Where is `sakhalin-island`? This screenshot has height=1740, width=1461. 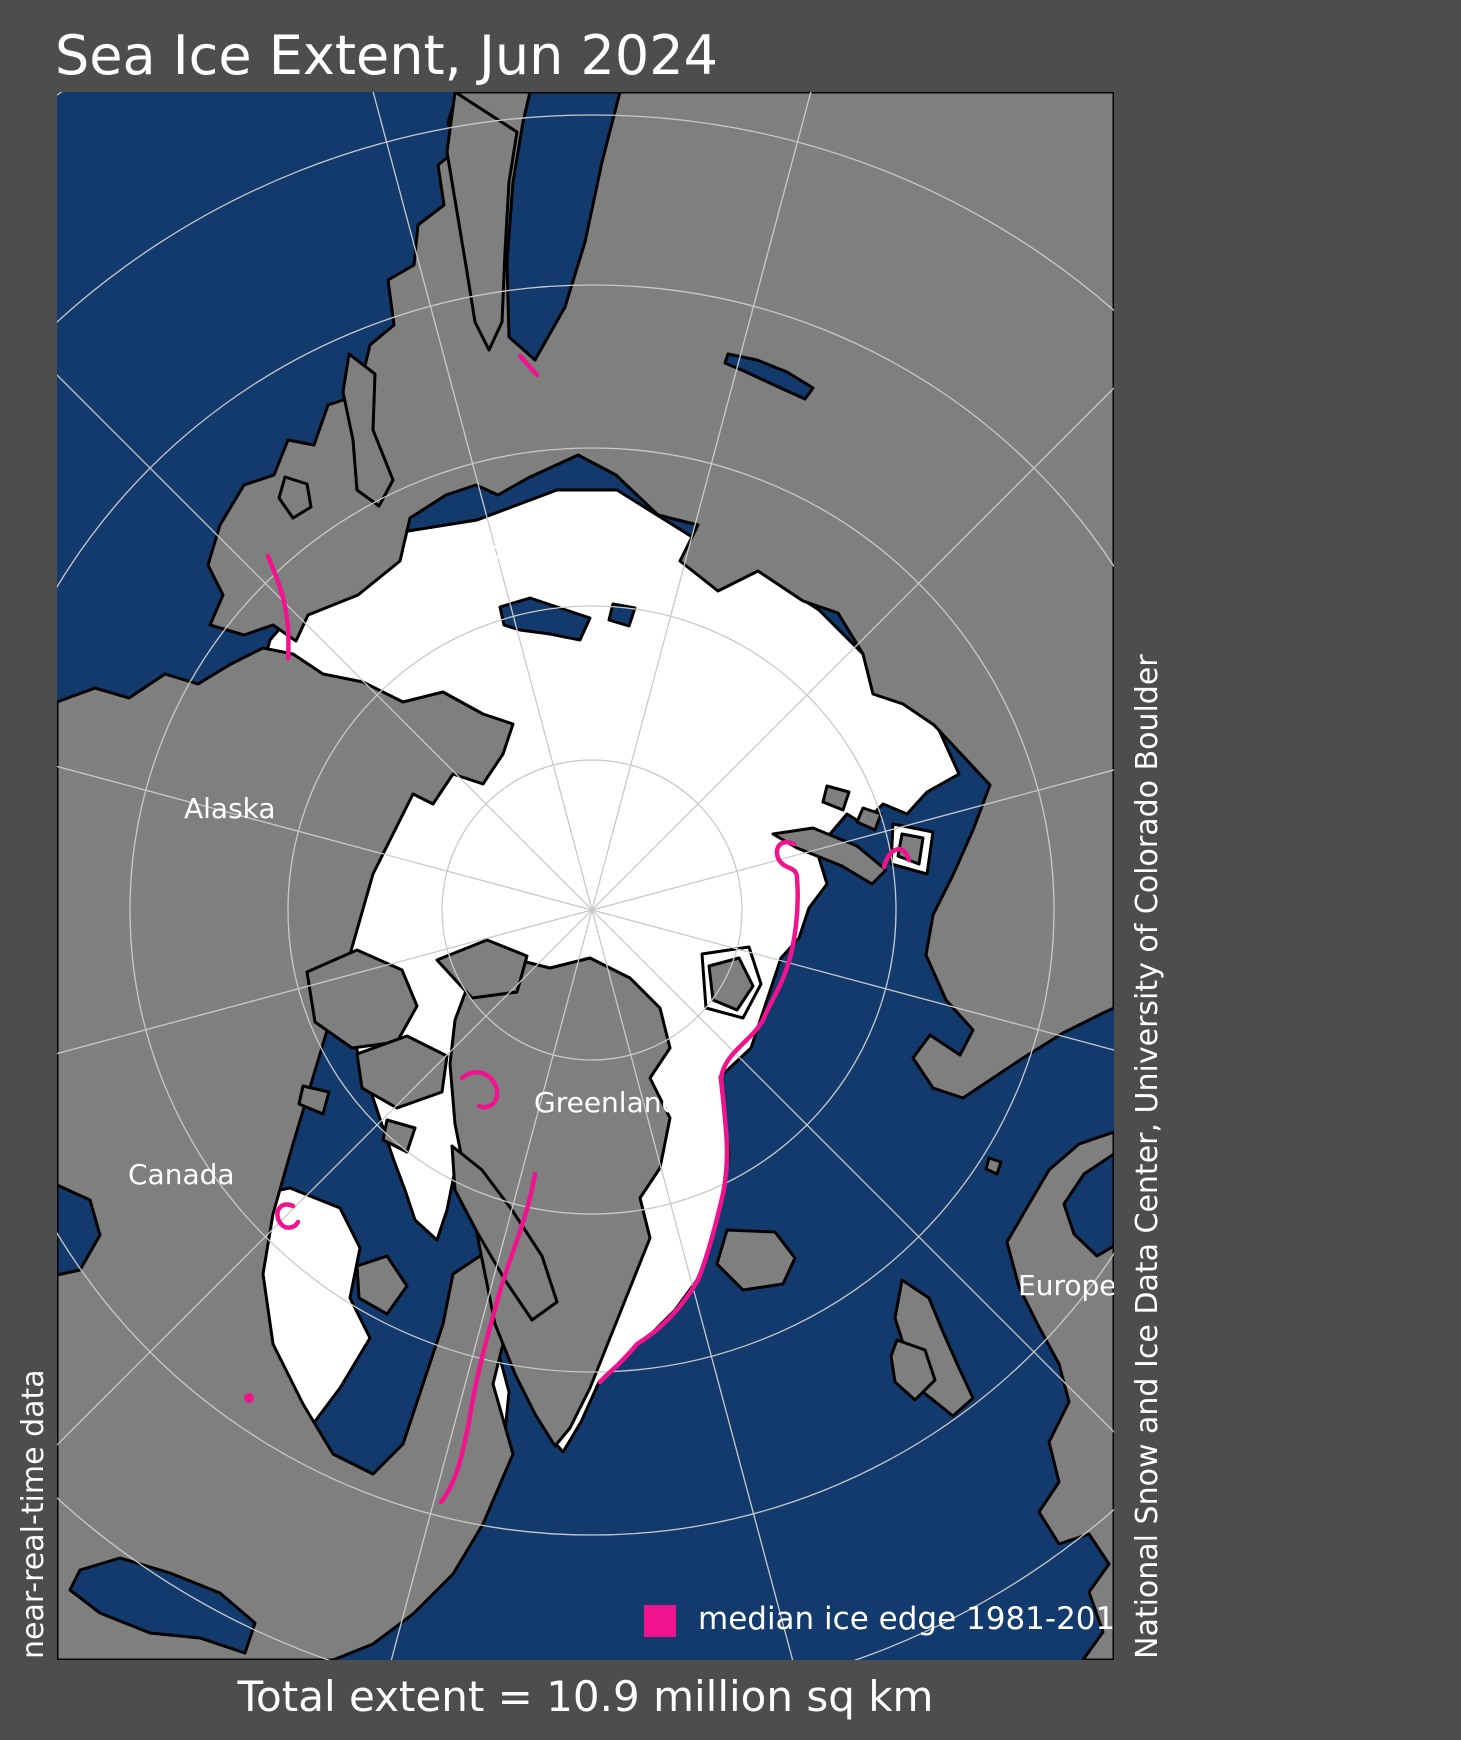
sakhalin-island is located at coordinates (368, 430).